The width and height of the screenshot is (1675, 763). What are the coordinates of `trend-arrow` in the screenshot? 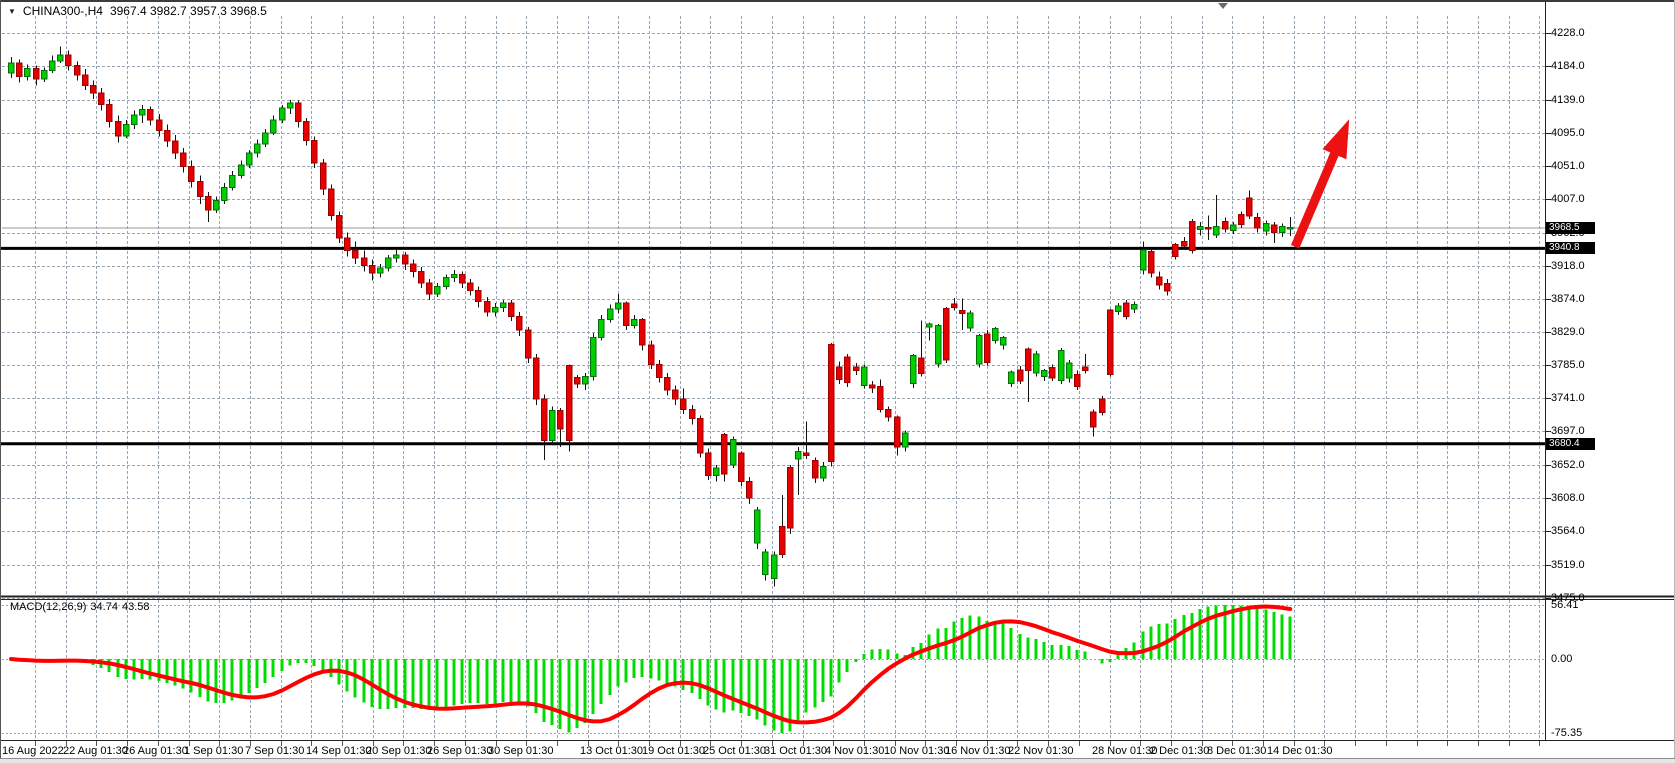 It's located at (1320, 184).